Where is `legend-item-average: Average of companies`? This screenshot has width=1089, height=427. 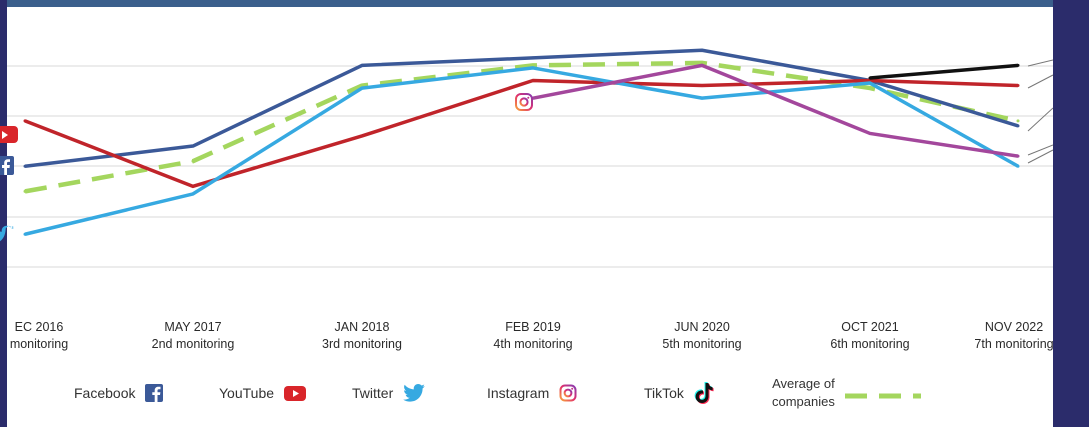
legend-item-average: Average of companies is located at coordinates (846, 393).